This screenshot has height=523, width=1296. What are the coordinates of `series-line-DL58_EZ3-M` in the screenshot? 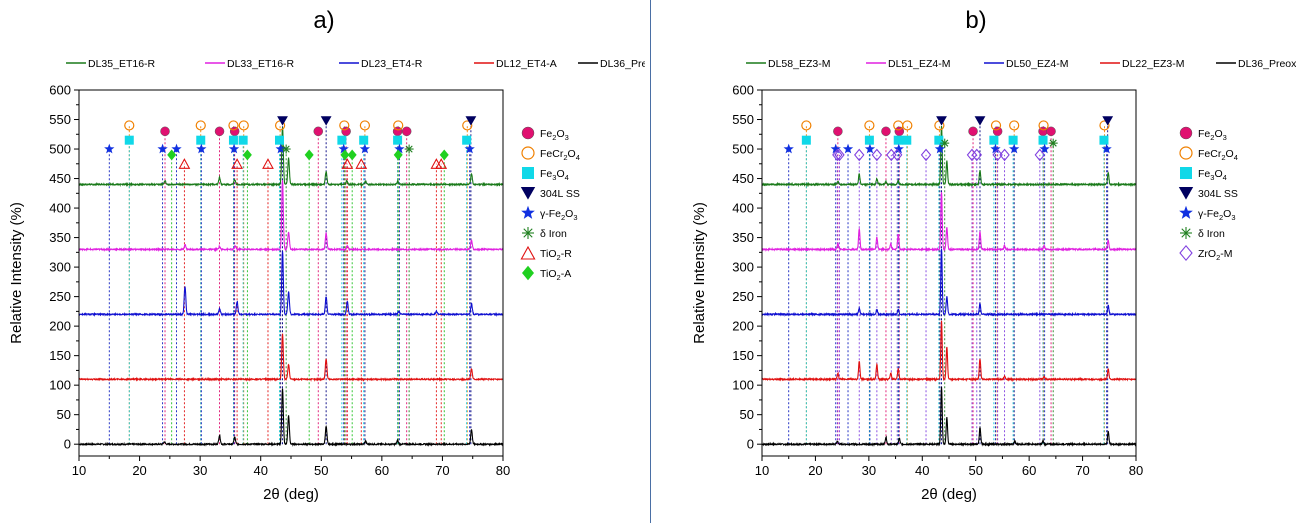 It's located at (949, 157).